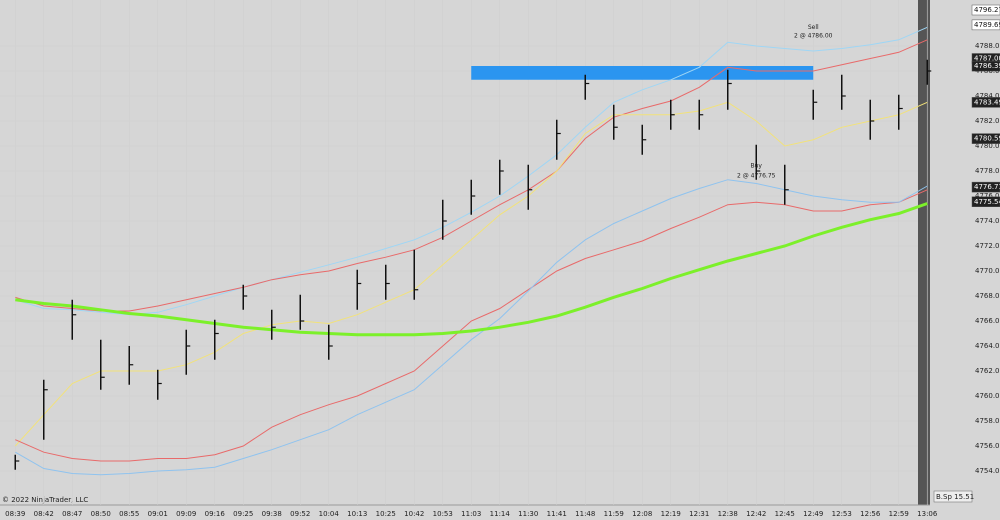 The image size is (1000, 520). Describe the element at coordinates (987, 396) in the screenshot. I see `y-tick-label: 4760.00` at that location.